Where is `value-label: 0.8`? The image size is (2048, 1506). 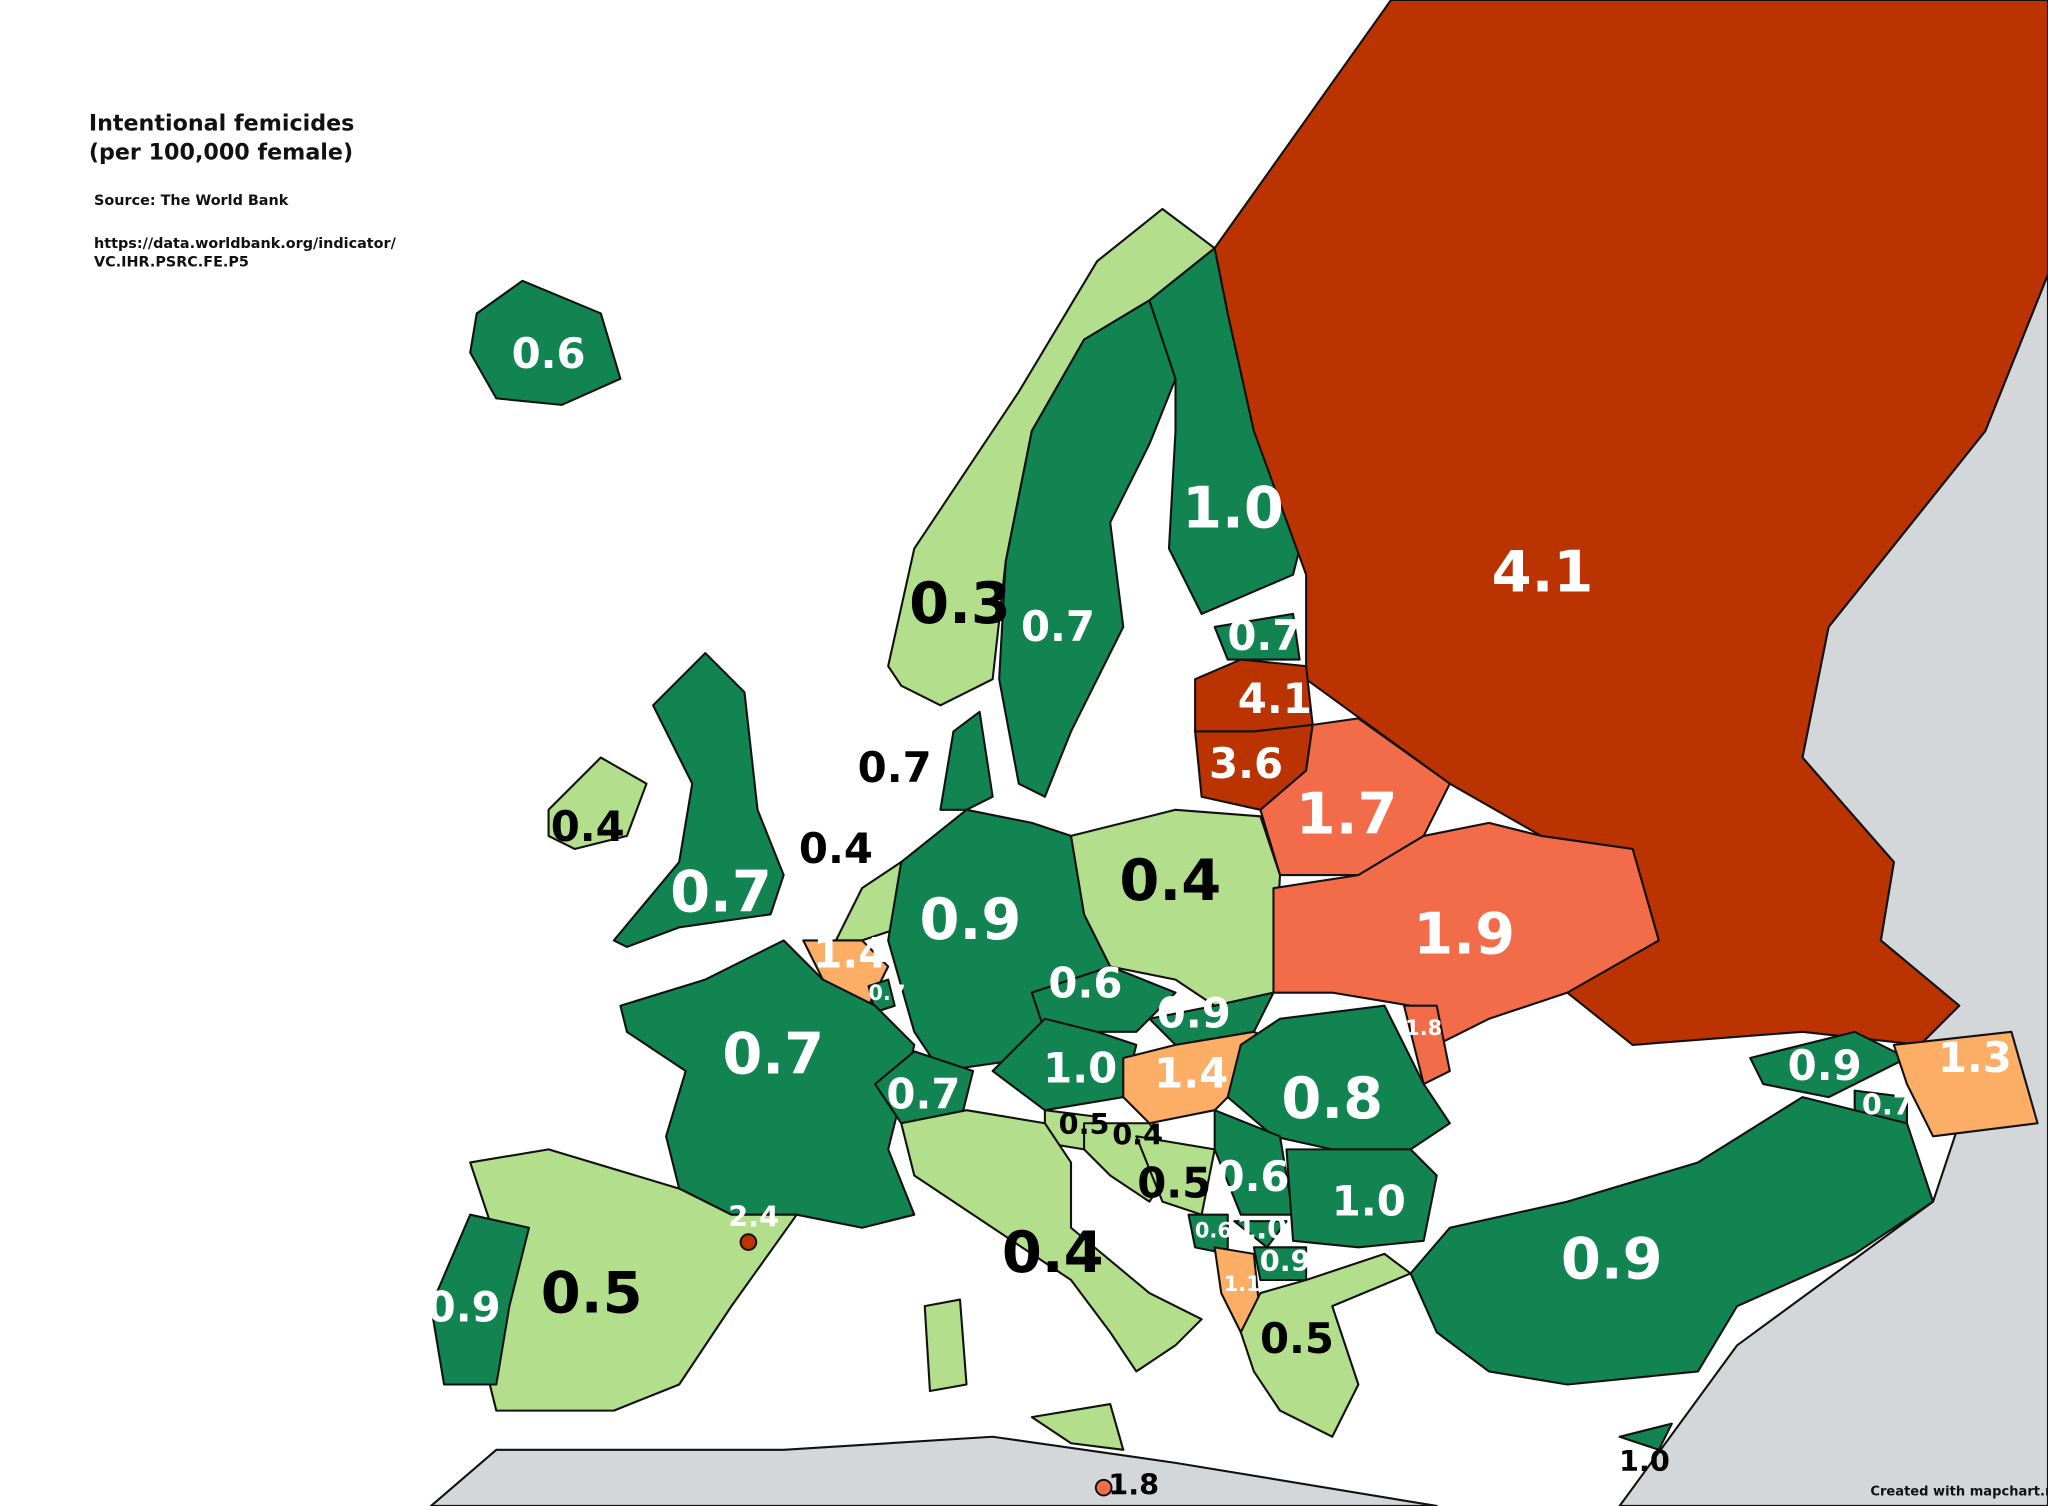
value-label: 0.8 is located at coordinates (1332, 1098).